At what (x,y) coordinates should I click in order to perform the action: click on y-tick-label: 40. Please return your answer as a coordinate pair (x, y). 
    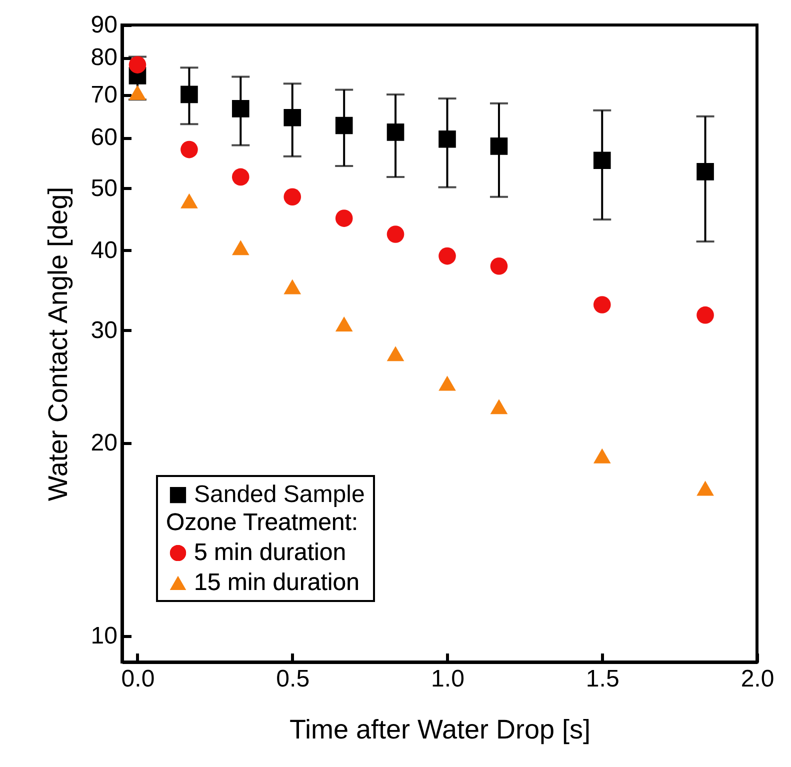
    Looking at the image, I should click on (104, 250).